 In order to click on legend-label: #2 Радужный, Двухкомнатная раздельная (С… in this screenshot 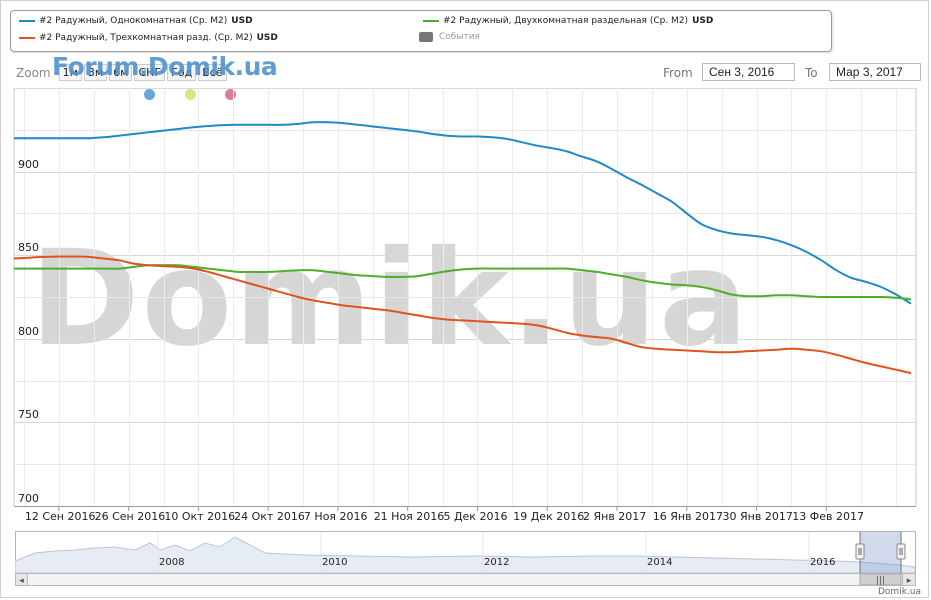, I will do `click(566, 21)`.